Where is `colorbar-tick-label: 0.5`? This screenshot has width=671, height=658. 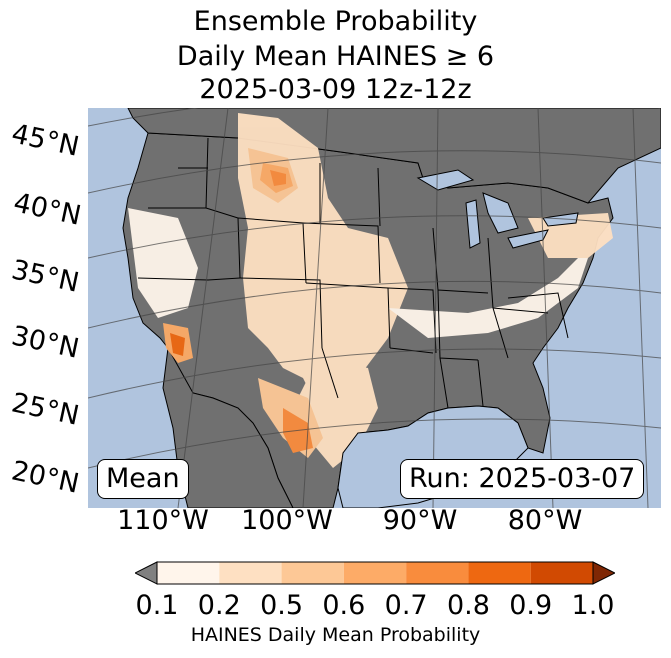 colorbar-tick-label: 0.5 is located at coordinates (282, 605).